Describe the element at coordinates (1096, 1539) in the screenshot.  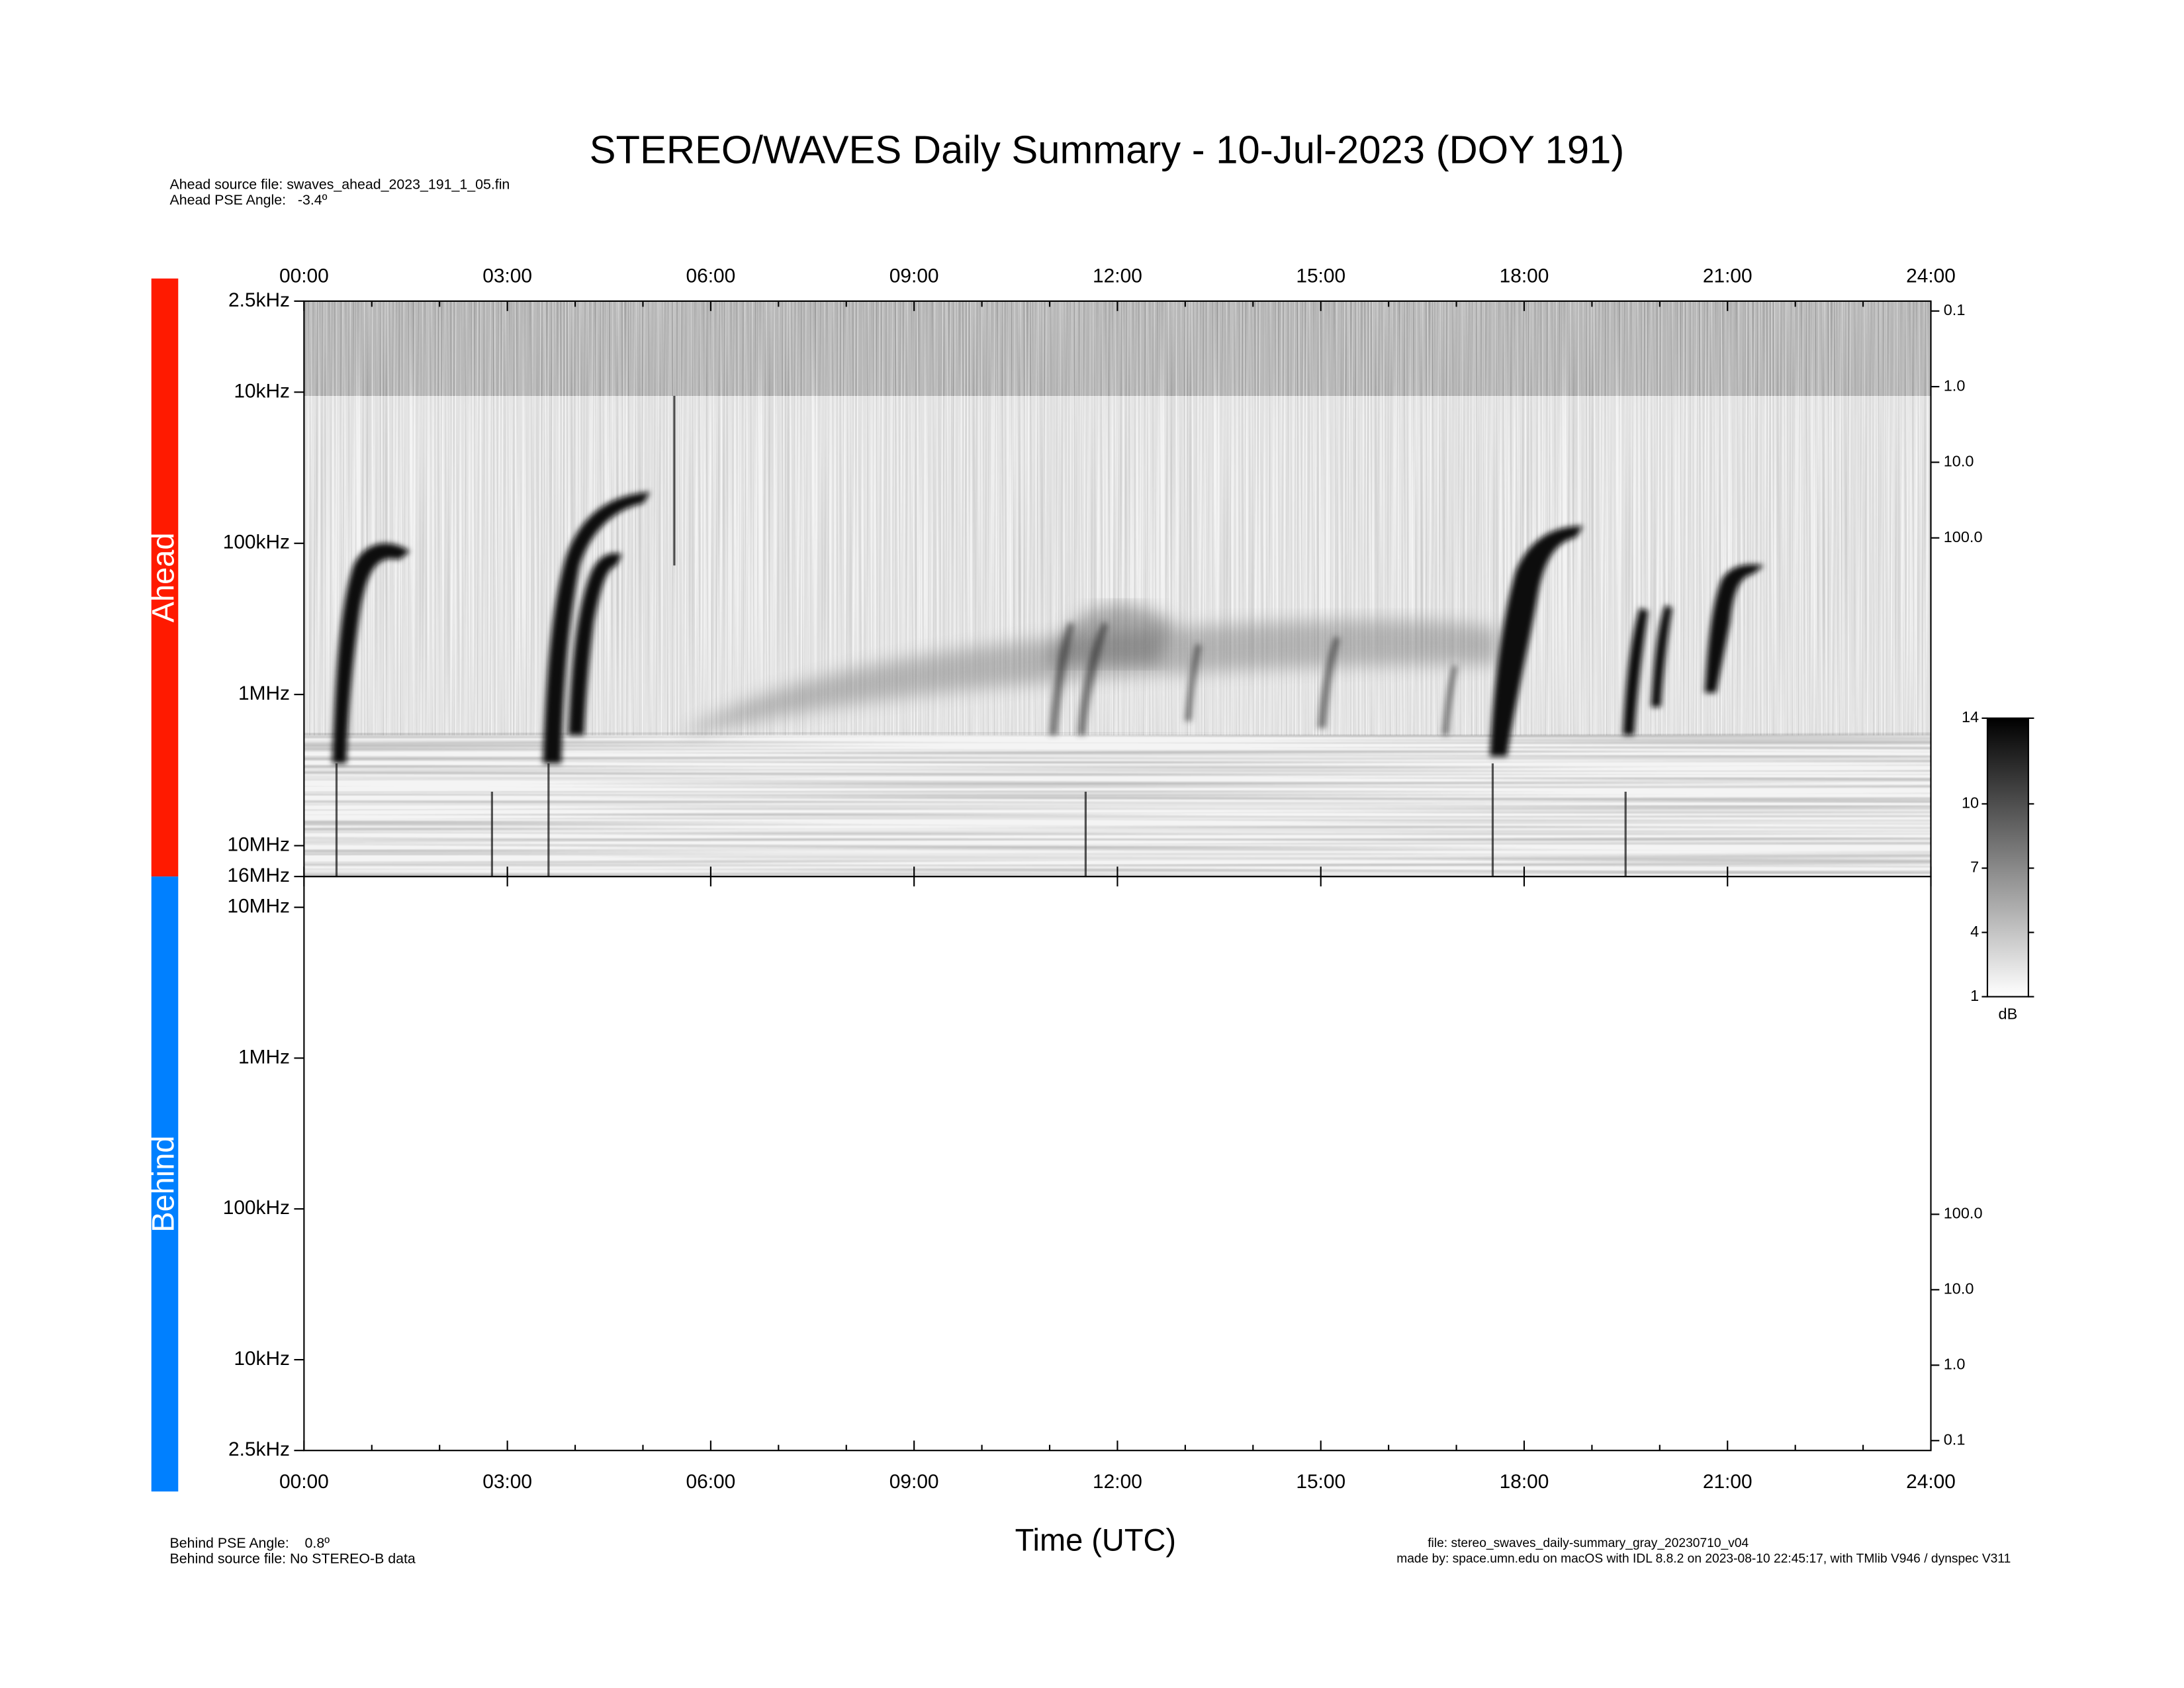
I see `x-axis-label: Time (UTC)` at that location.